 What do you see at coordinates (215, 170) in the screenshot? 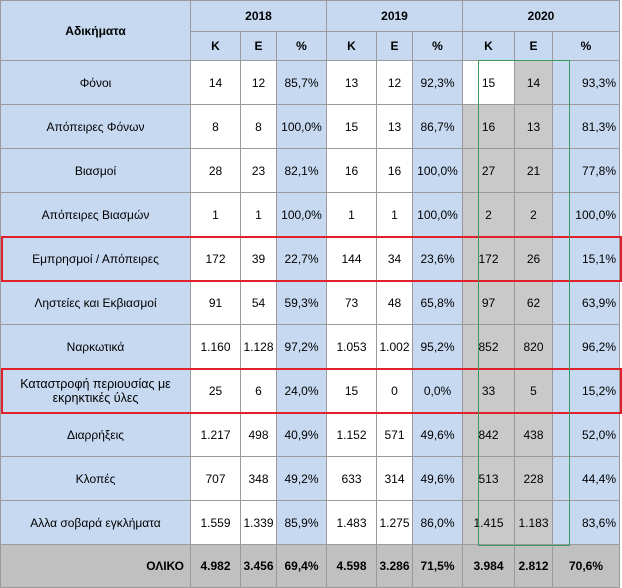
I see `k-2018-cell: 28` at bounding box center [215, 170].